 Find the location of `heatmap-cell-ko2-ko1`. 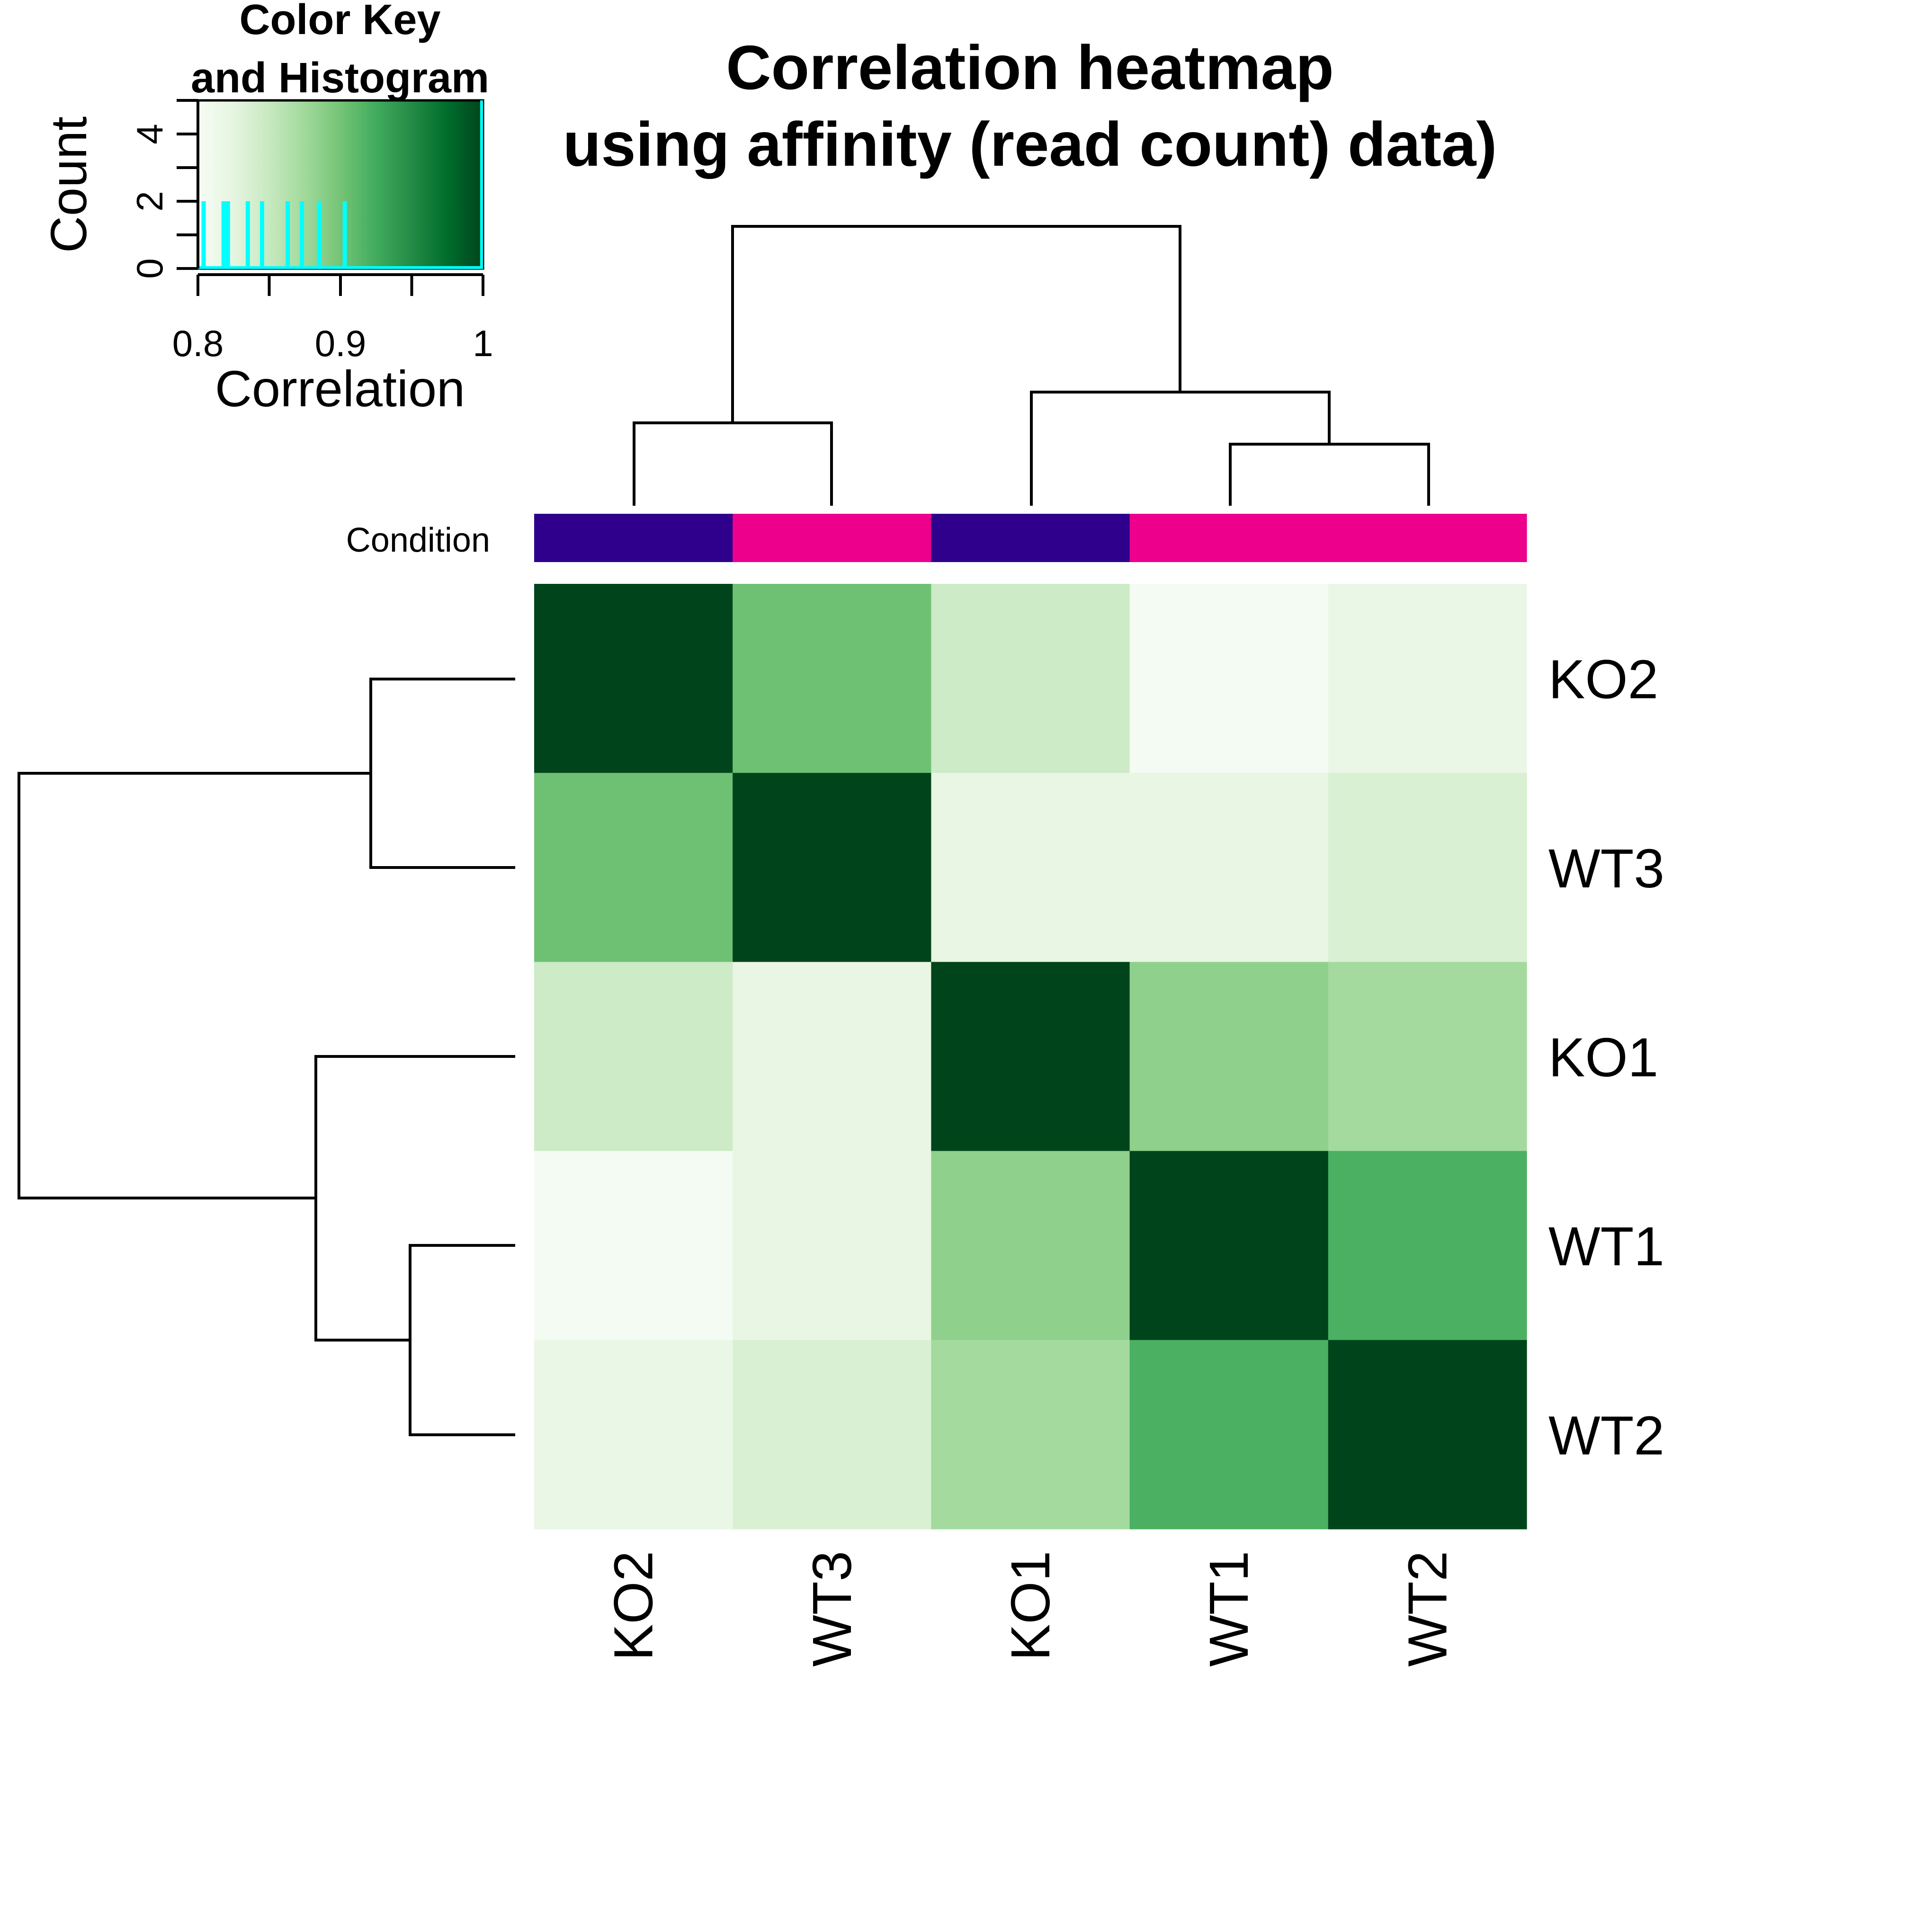

heatmap-cell-ko2-ko1 is located at coordinates (1030, 678).